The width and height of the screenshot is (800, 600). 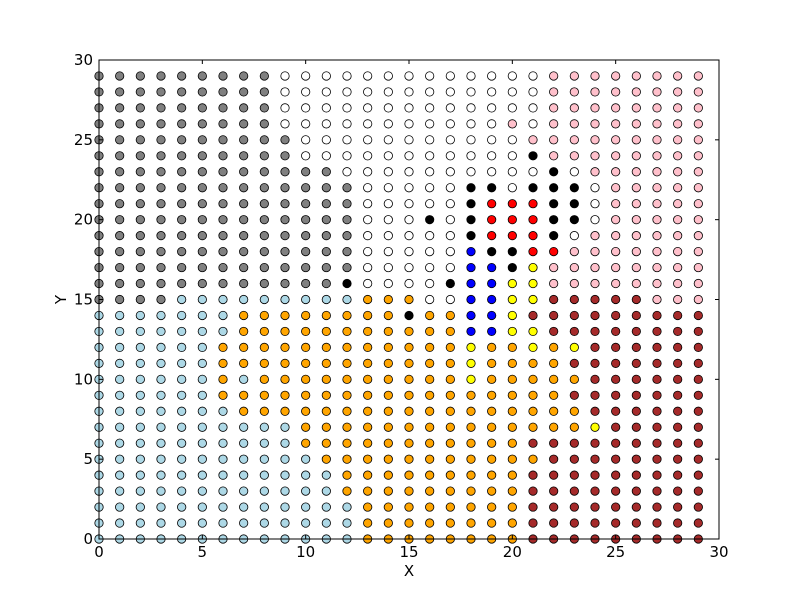 I want to click on x-tick-label: 25, so click(x=615, y=552).